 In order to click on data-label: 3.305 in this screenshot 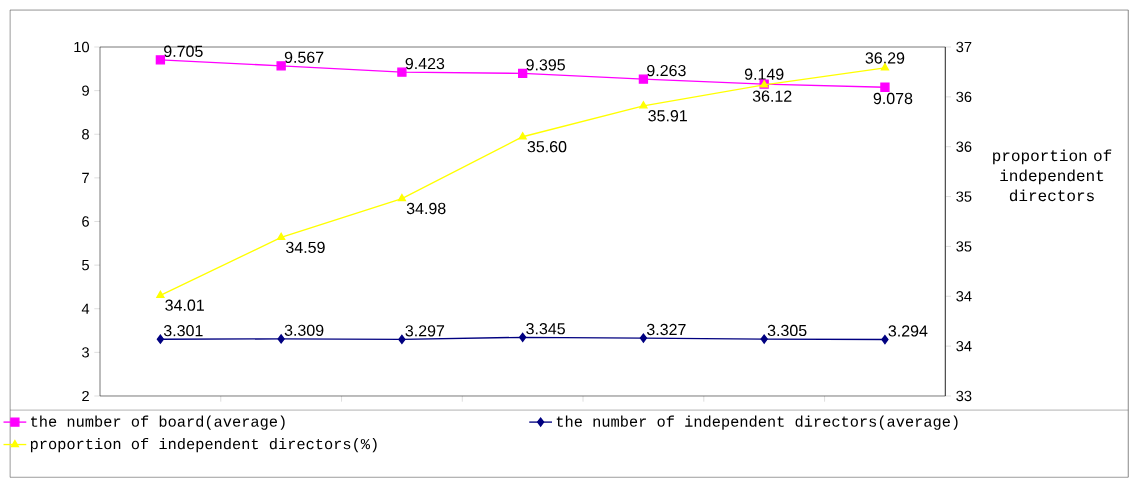, I will do `click(787, 330)`.